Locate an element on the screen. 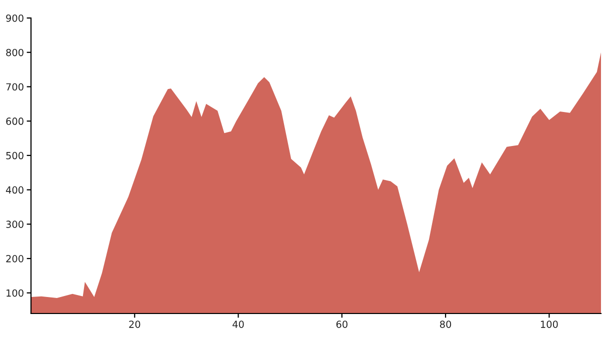 The image size is (611, 339). y-tick-label: 900 is located at coordinates (15, 18).